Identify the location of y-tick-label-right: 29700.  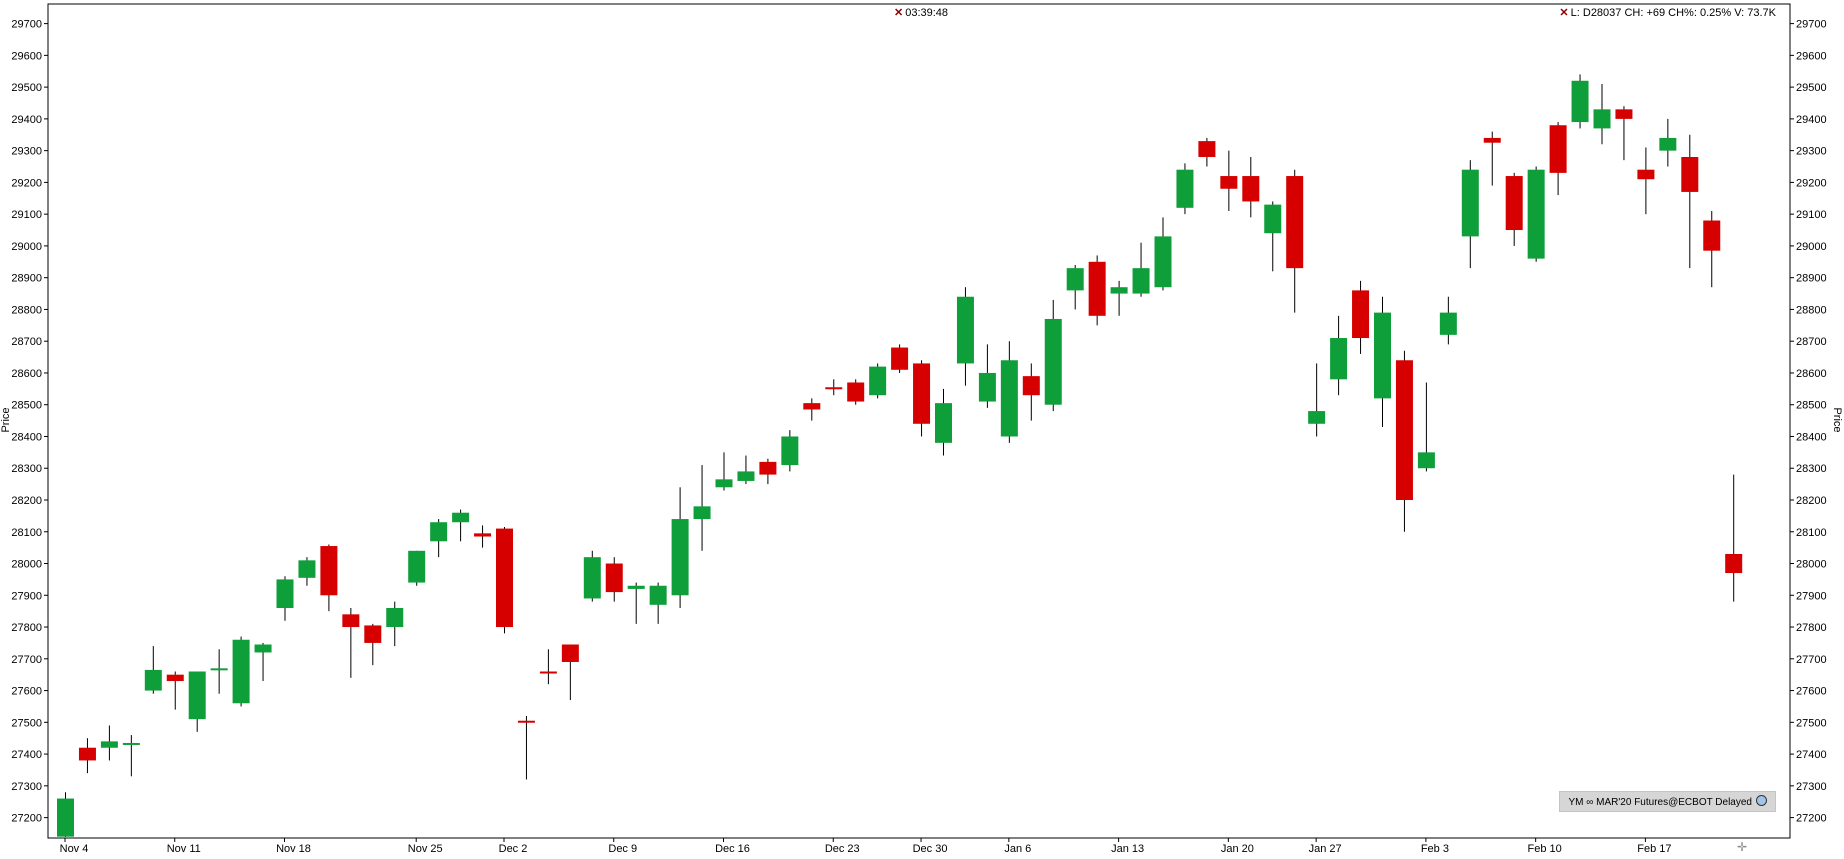
(1811, 25).